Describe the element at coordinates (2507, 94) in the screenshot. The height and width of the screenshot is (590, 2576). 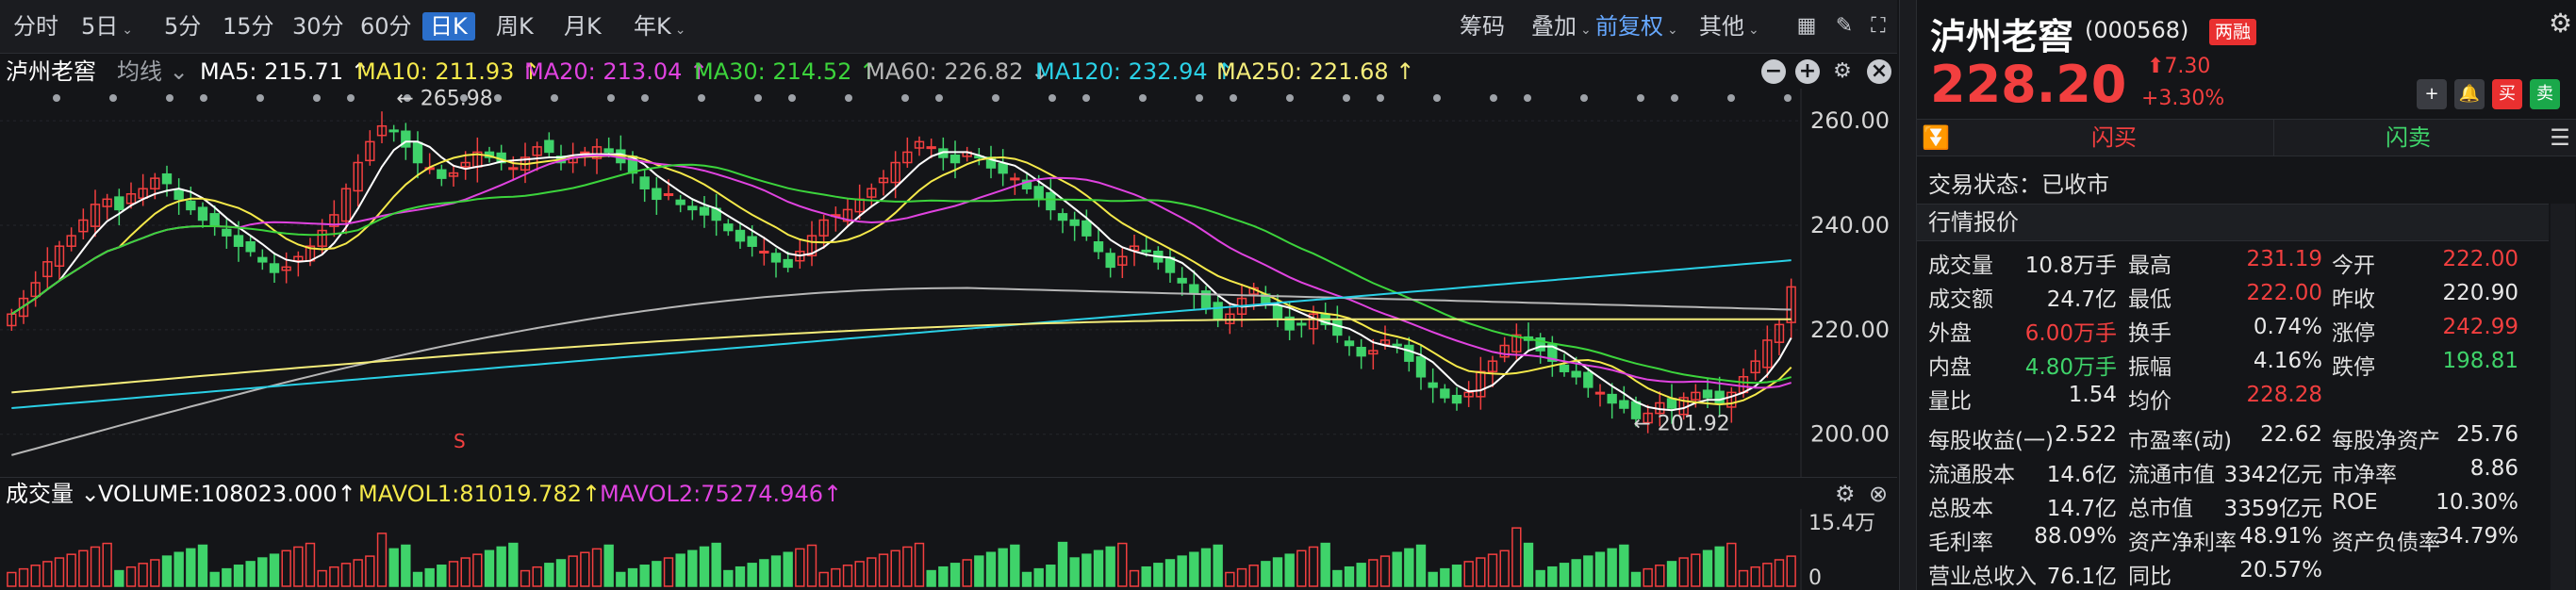
I see `buy-icon: 买` at that location.